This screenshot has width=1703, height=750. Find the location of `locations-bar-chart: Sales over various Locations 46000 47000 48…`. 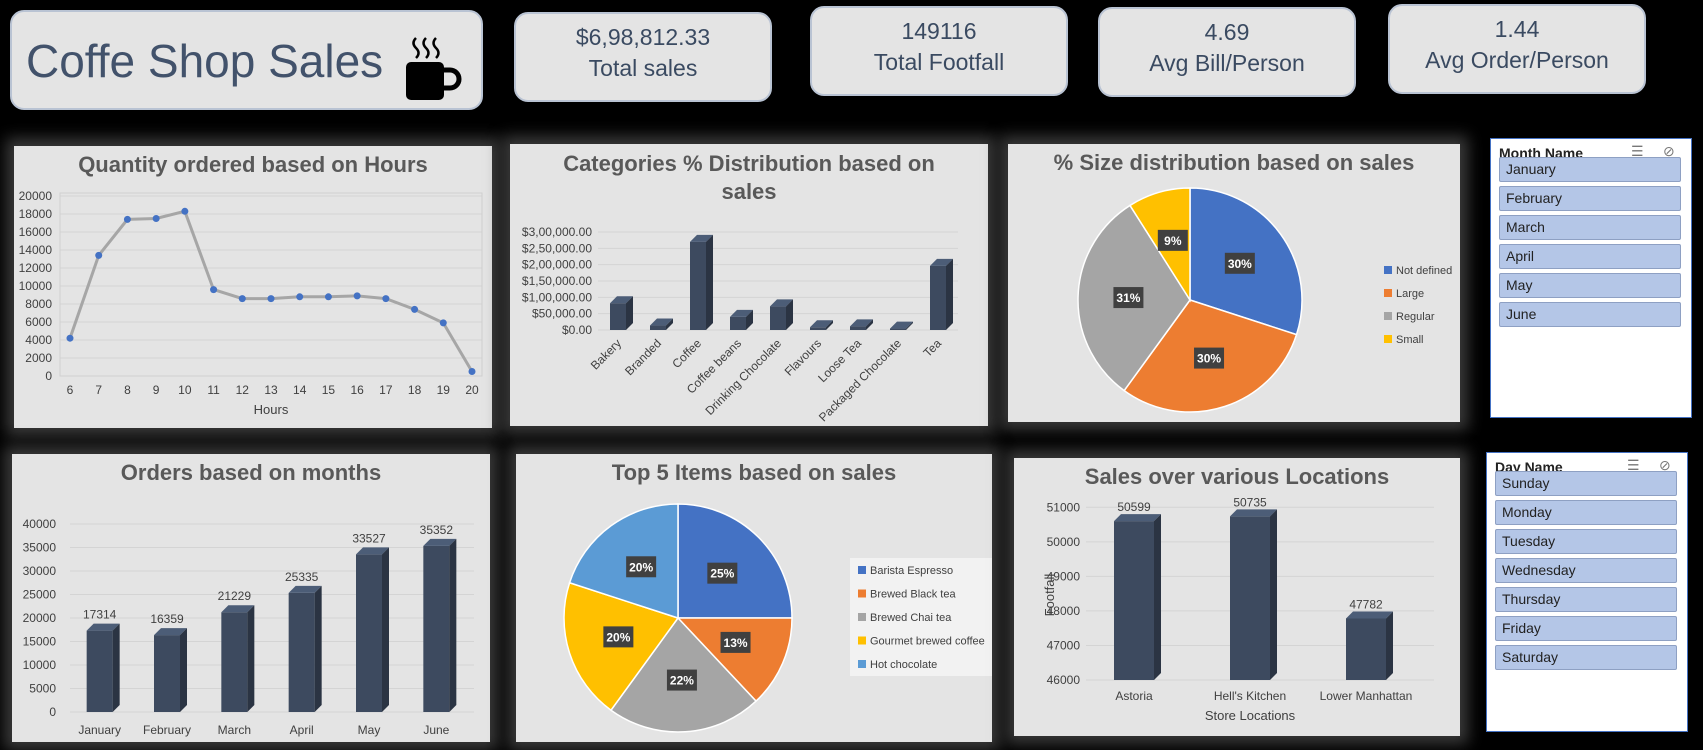

locations-bar-chart: Sales over various Locations 46000 47000 48… is located at coordinates (1238, 593).